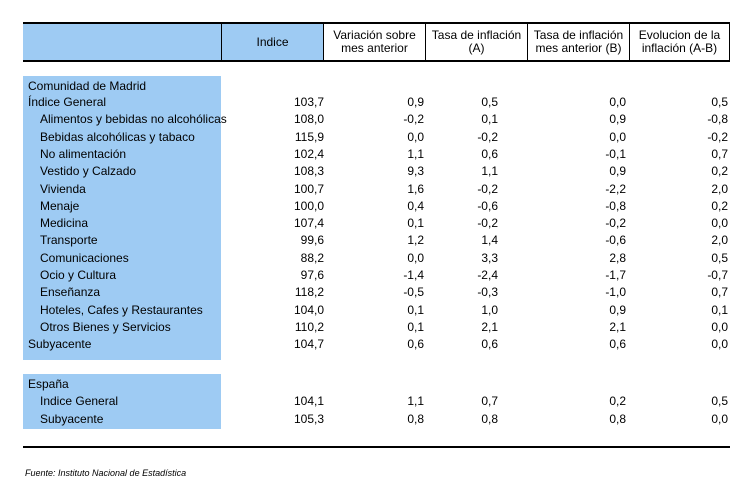  I want to click on top-rule, so click(376, 23).